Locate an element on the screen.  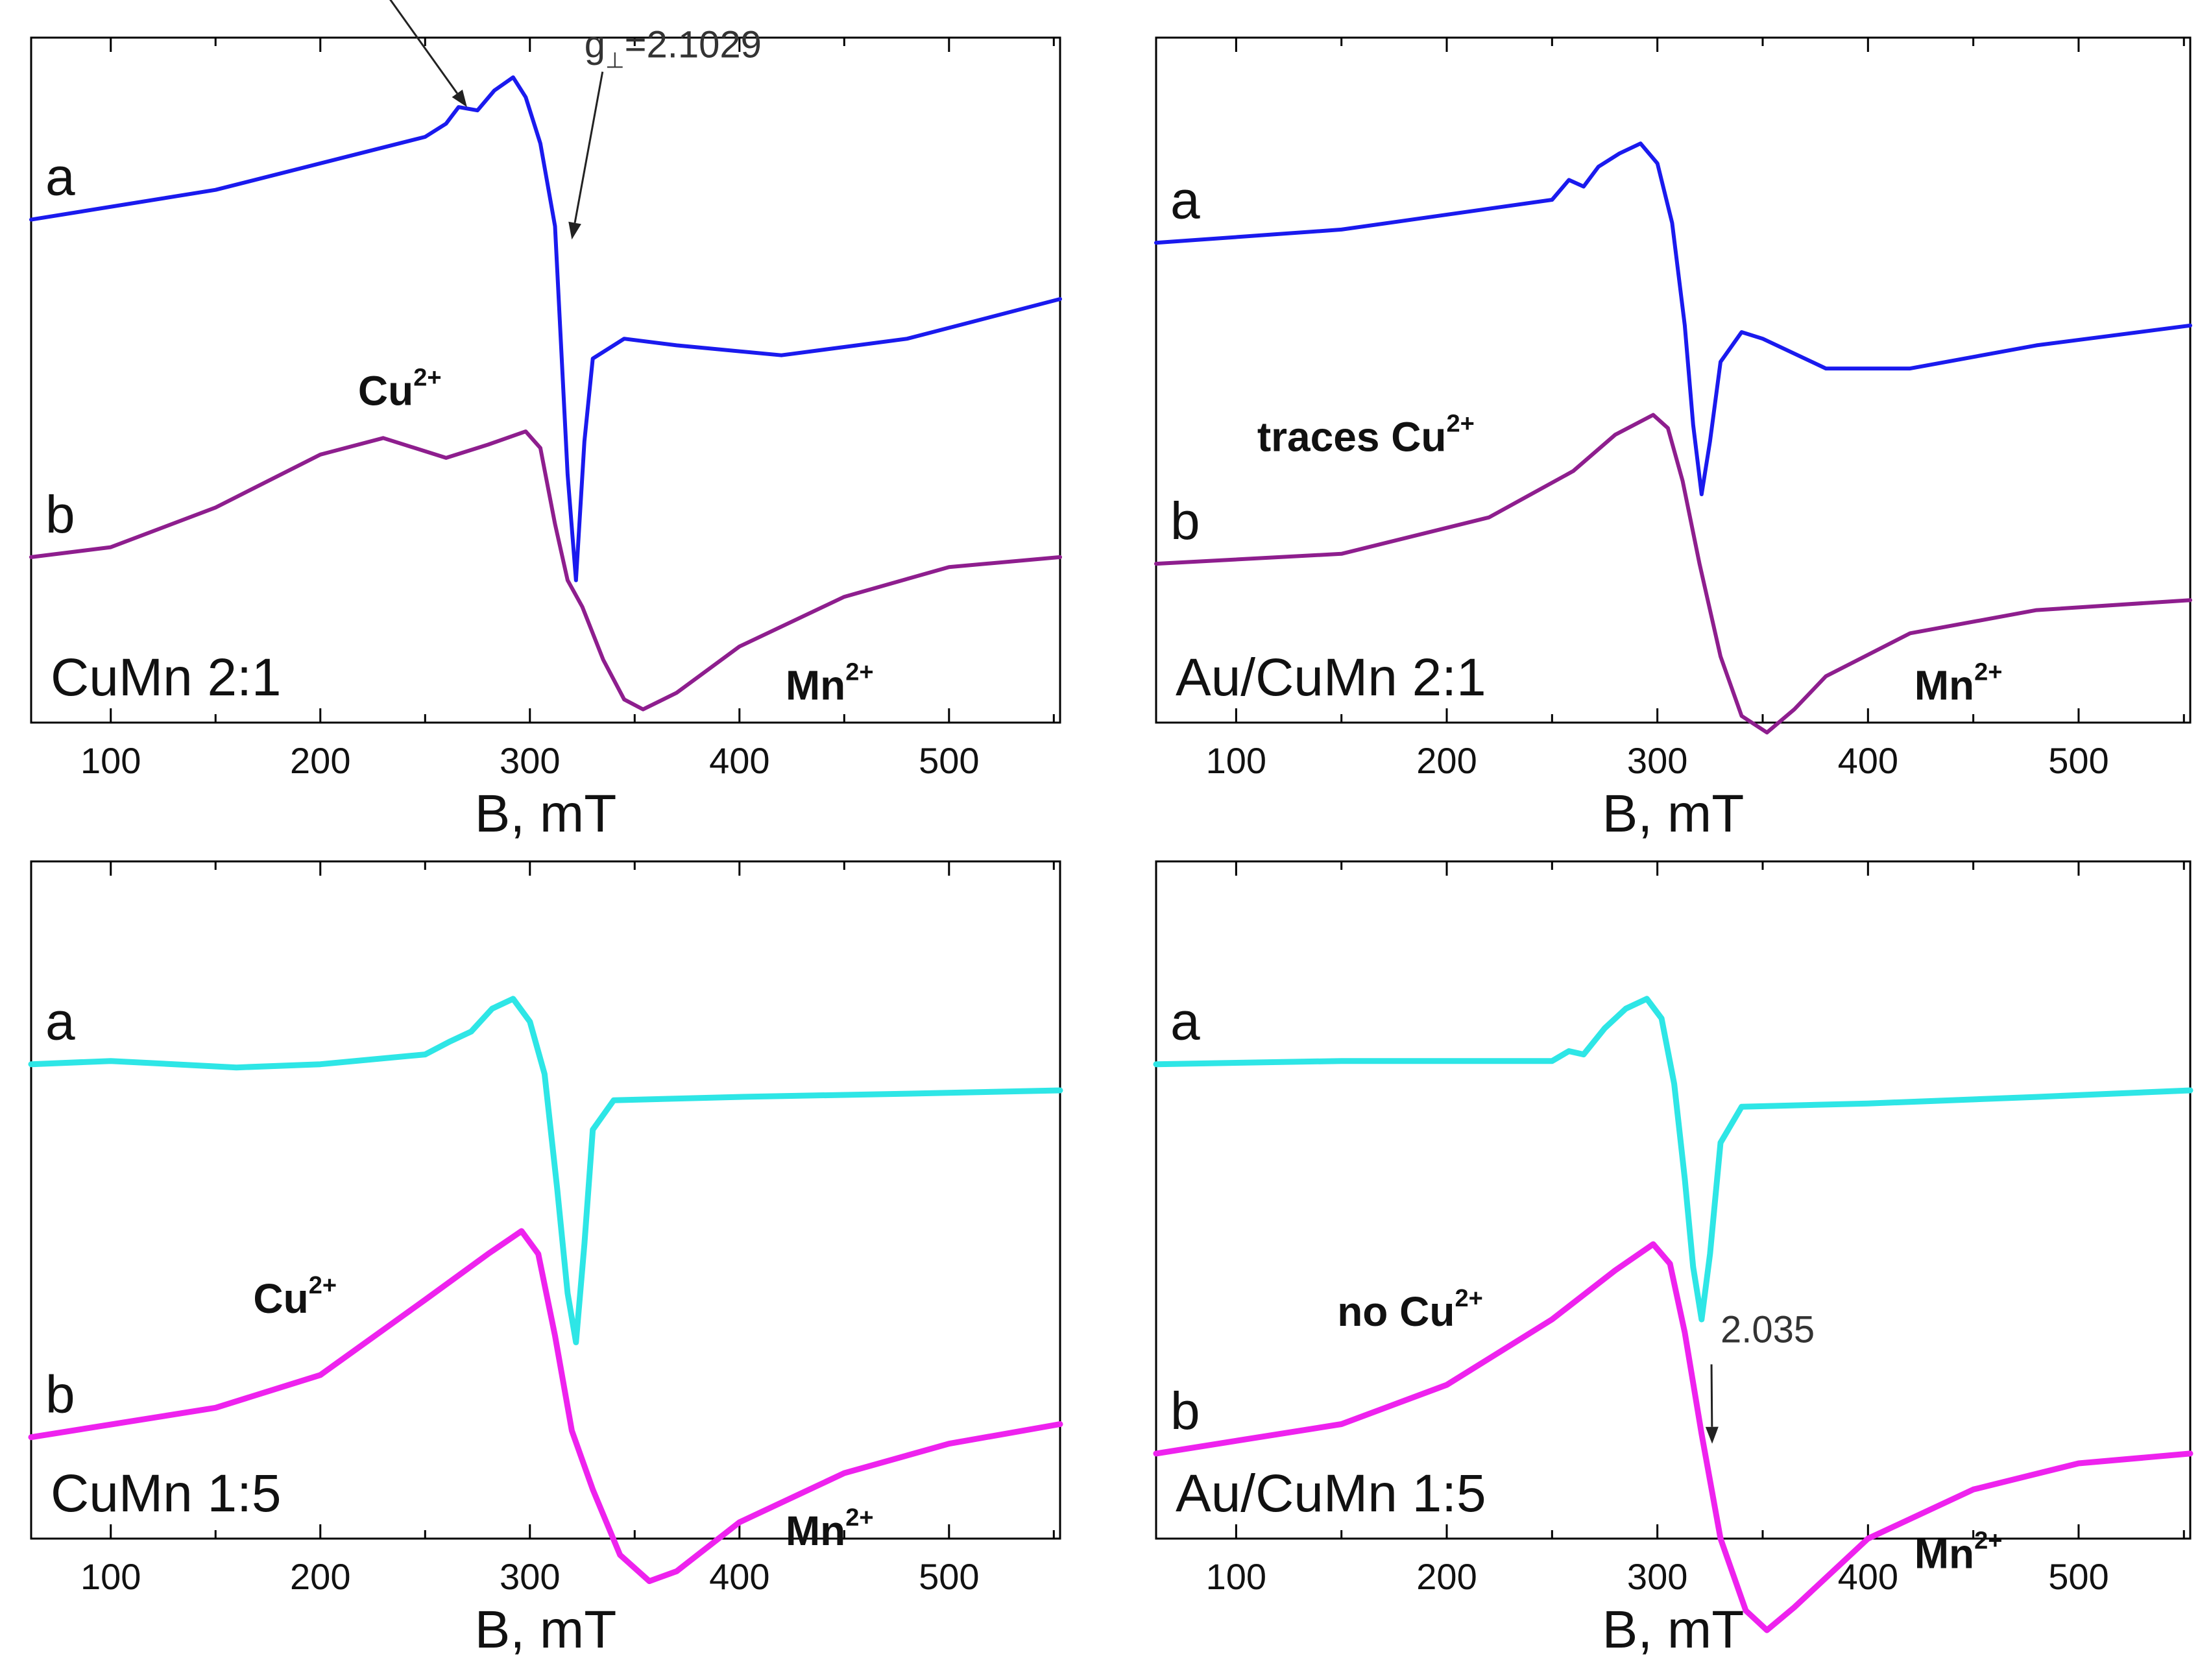
sample-label-cumn-1-5: CuMn 1:5 is located at coordinates (167, 1494).